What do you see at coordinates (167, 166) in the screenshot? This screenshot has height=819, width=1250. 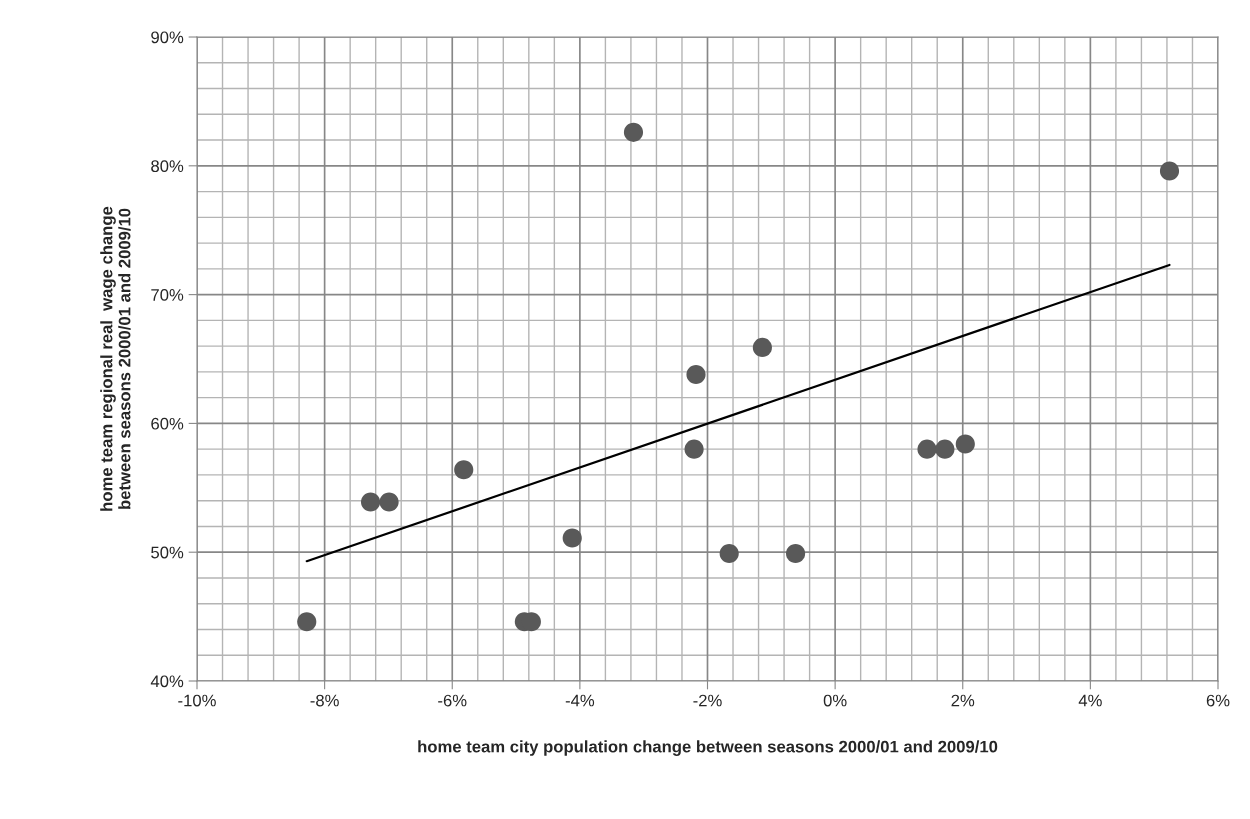 I see `y-tick-label: 80%` at bounding box center [167, 166].